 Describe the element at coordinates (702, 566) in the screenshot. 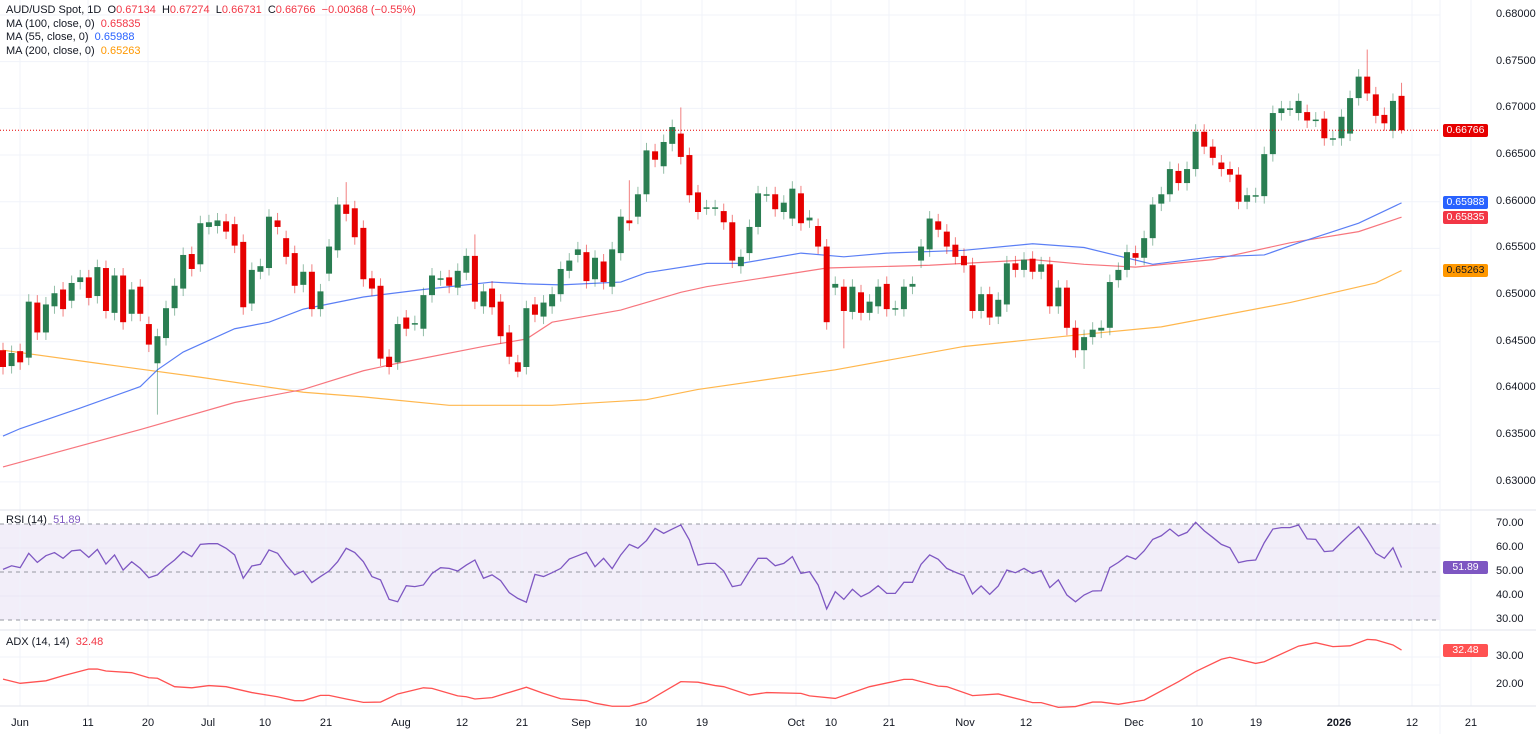

I see `rsi-line` at that location.